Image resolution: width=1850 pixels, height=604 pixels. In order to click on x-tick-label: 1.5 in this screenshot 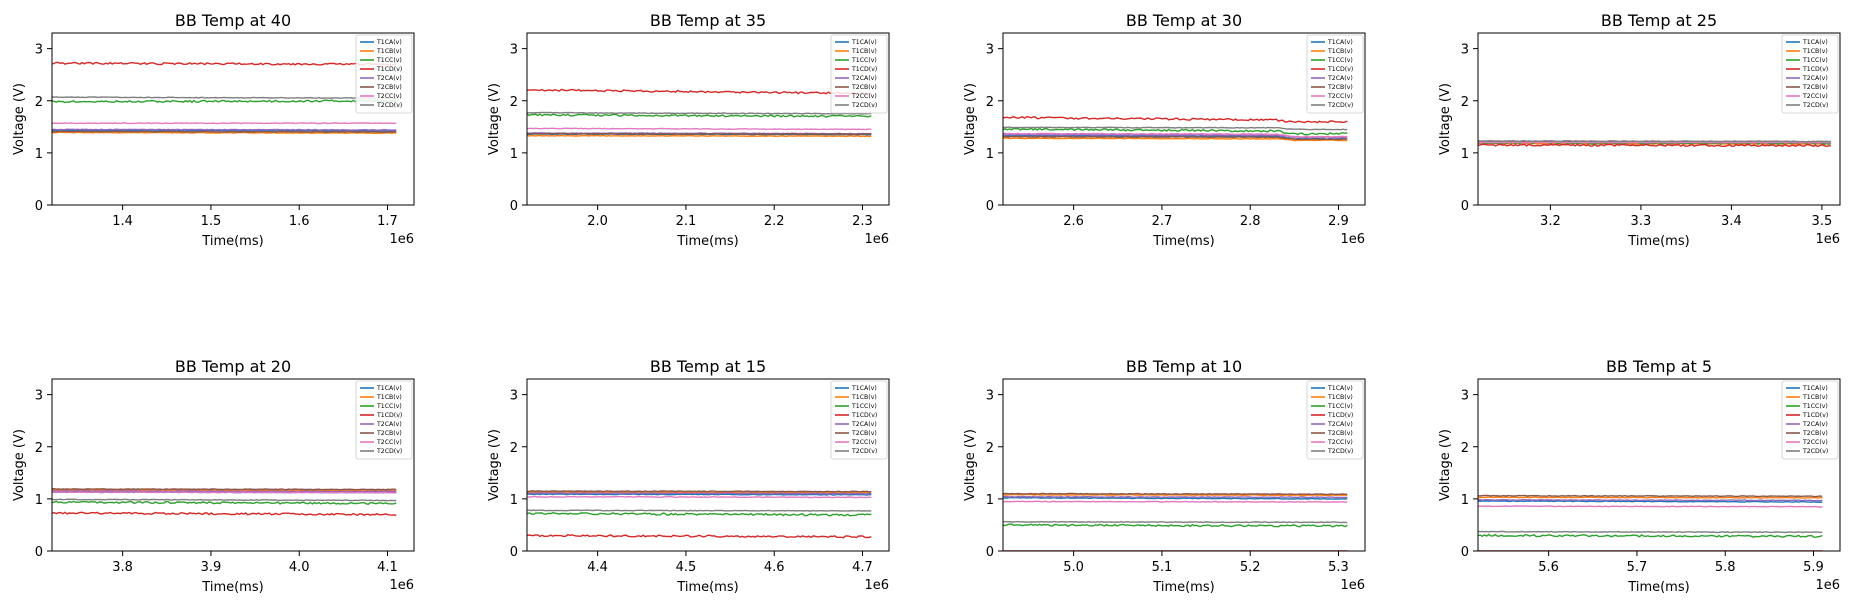, I will do `click(211, 221)`.